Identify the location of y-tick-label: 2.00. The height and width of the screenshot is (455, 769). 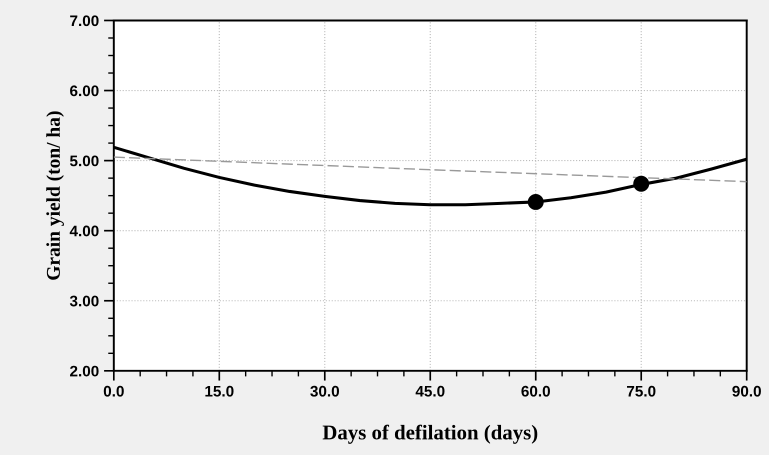
(84, 371).